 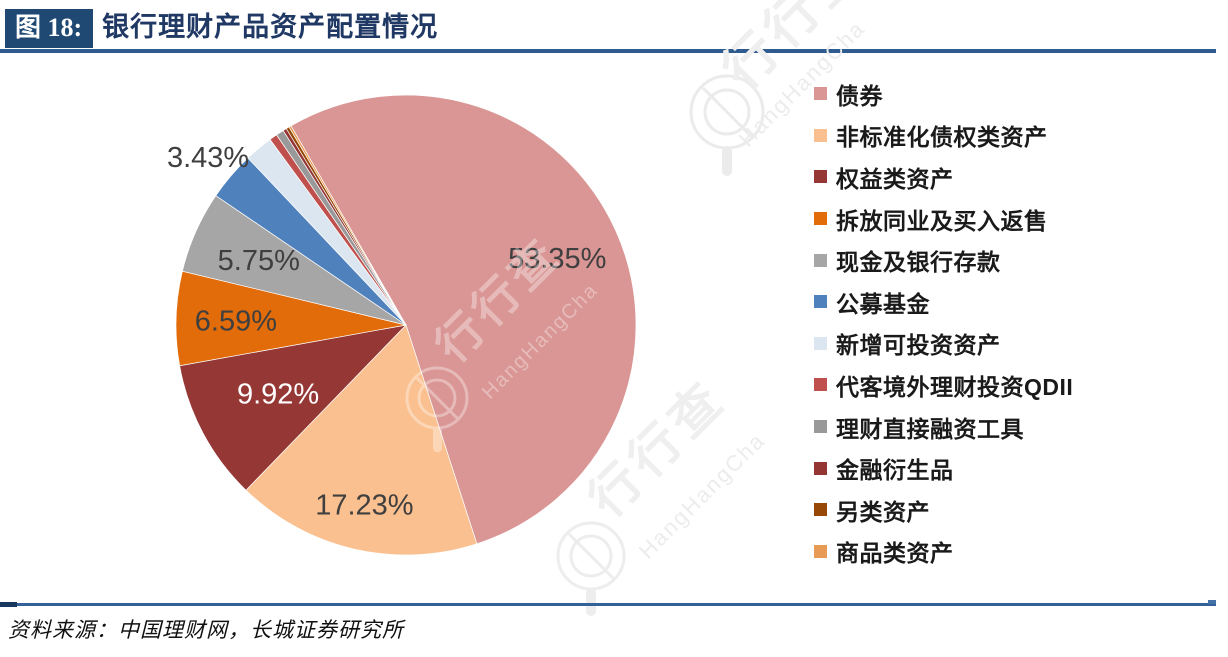 What do you see at coordinates (1017, 344) in the screenshot?
I see `legend-item: 新增可投资资产` at bounding box center [1017, 344].